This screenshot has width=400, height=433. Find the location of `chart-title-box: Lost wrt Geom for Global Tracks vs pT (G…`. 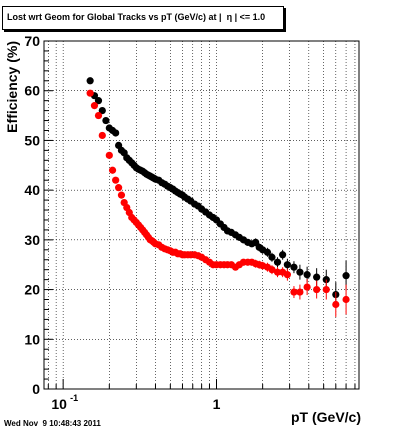

chart-title-box: Lost wrt Geom for Global Tracks vs pT (G… is located at coordinates (143, 18).